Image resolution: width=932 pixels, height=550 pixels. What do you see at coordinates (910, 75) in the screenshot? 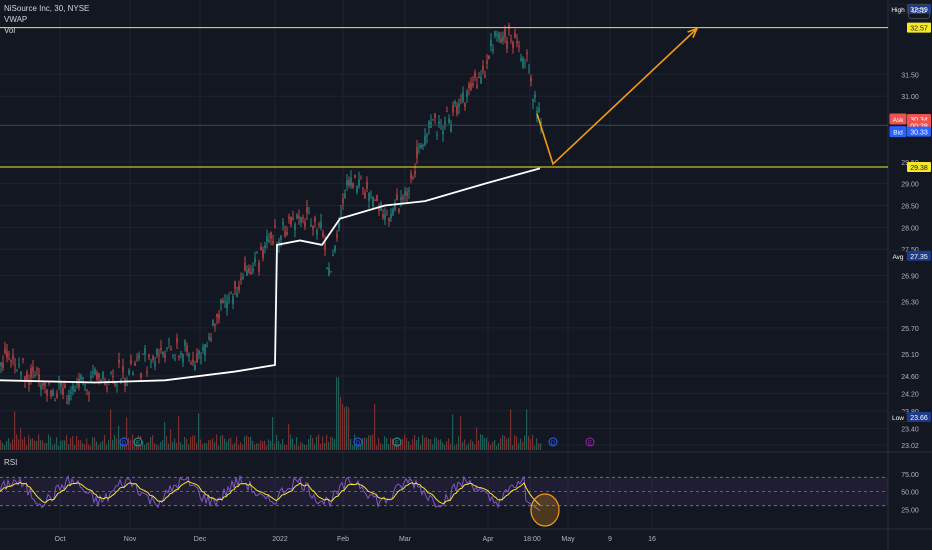
I see `price-axis-tick: 31.50` at bounding box center [910, 75].